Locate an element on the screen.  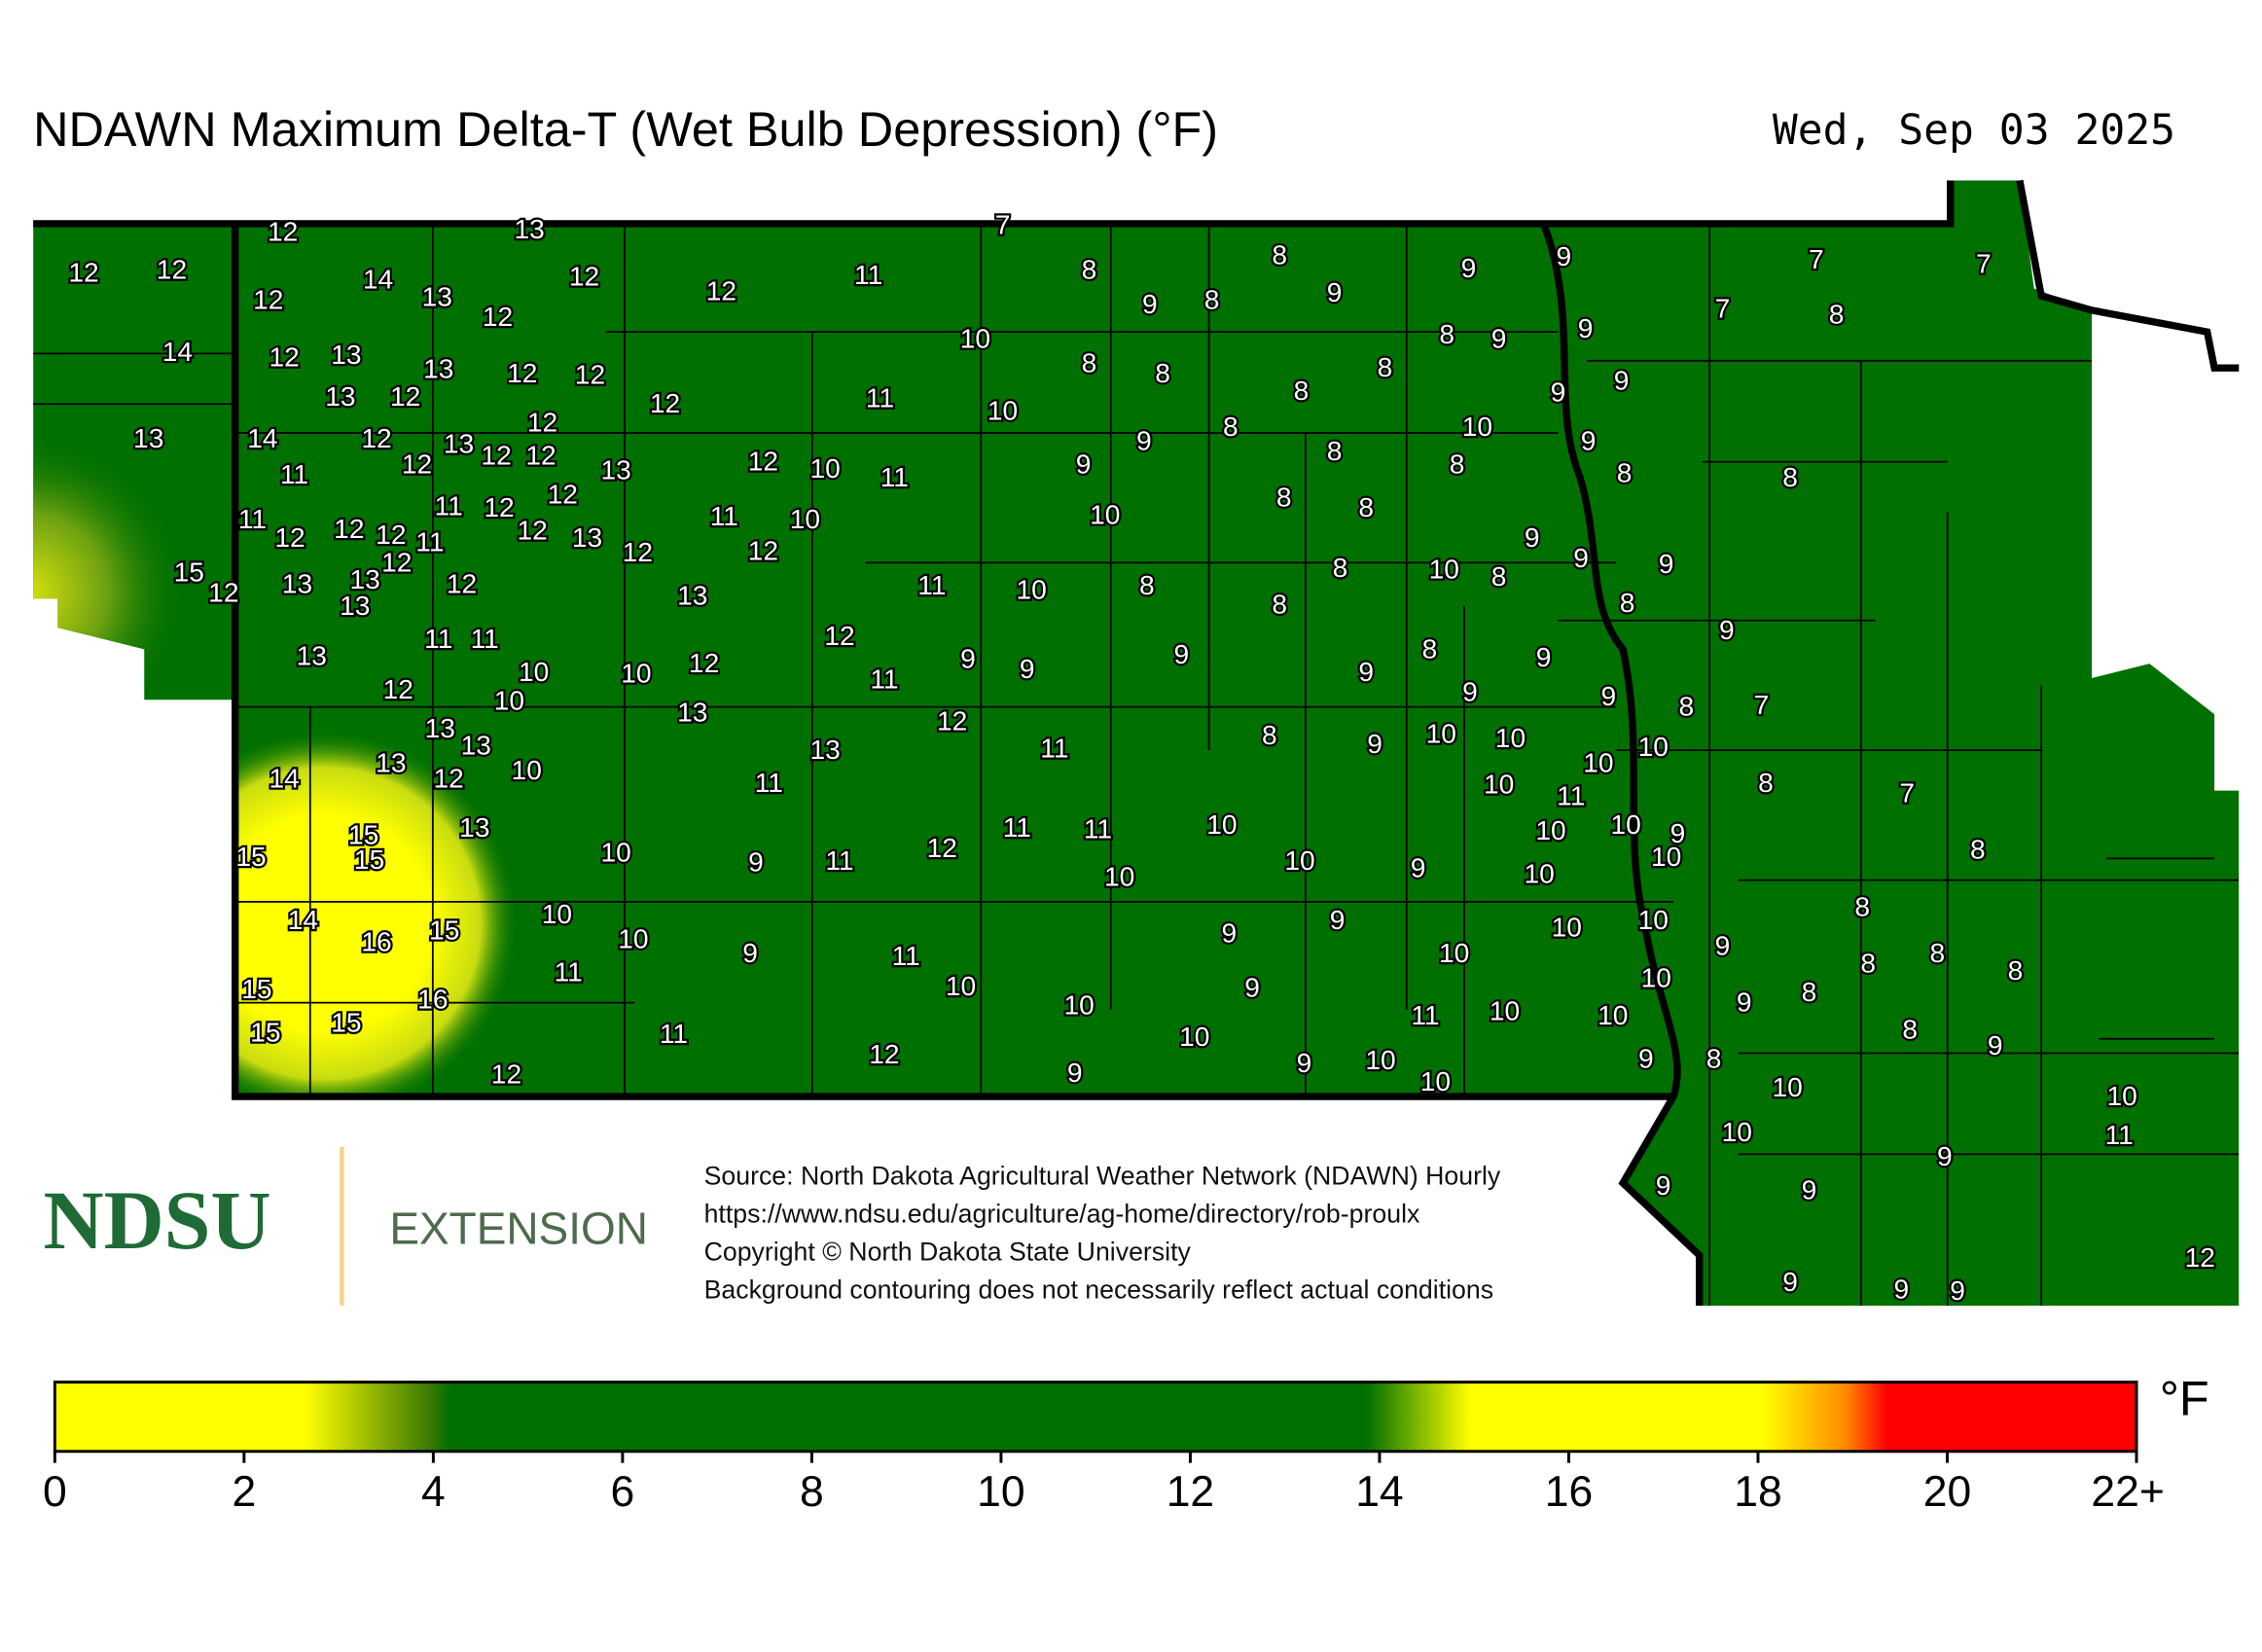
legend-tick-label: 0 is located at coordinates (55, 1492).